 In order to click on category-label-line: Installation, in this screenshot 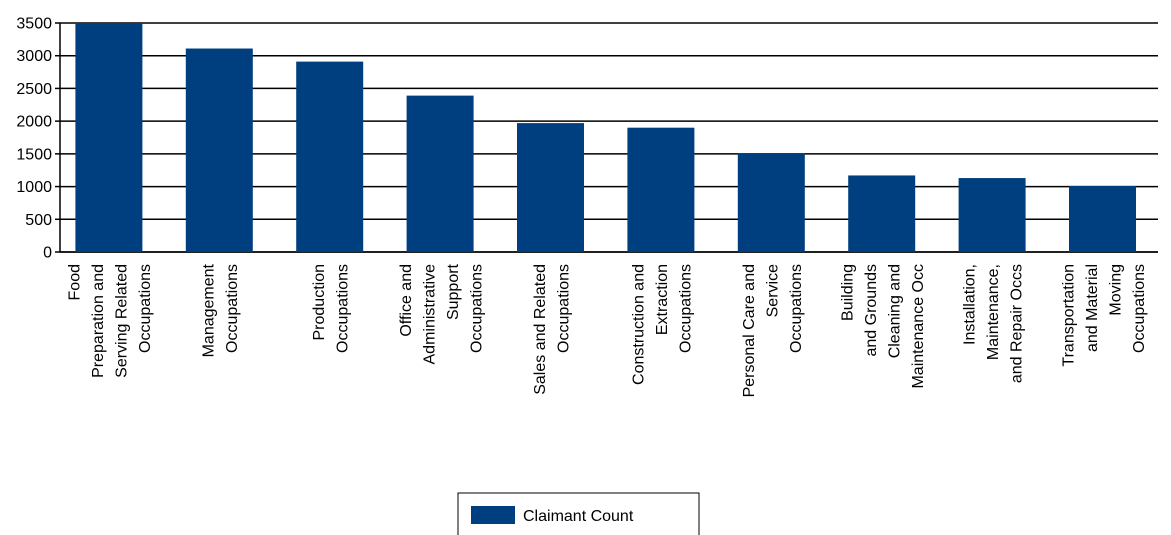, I will do `click(970, 304)`.